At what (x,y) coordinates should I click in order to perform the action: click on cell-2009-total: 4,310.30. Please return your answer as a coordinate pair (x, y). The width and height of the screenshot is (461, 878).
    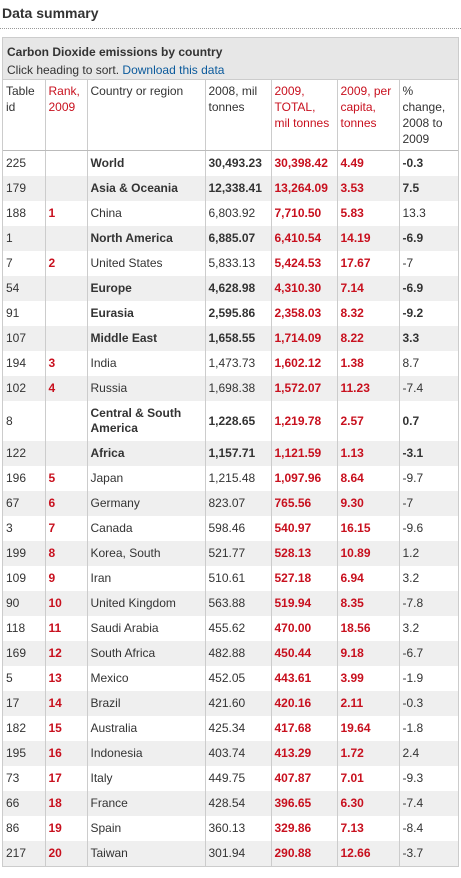
    Looking at the image, I should click on (304, 288).